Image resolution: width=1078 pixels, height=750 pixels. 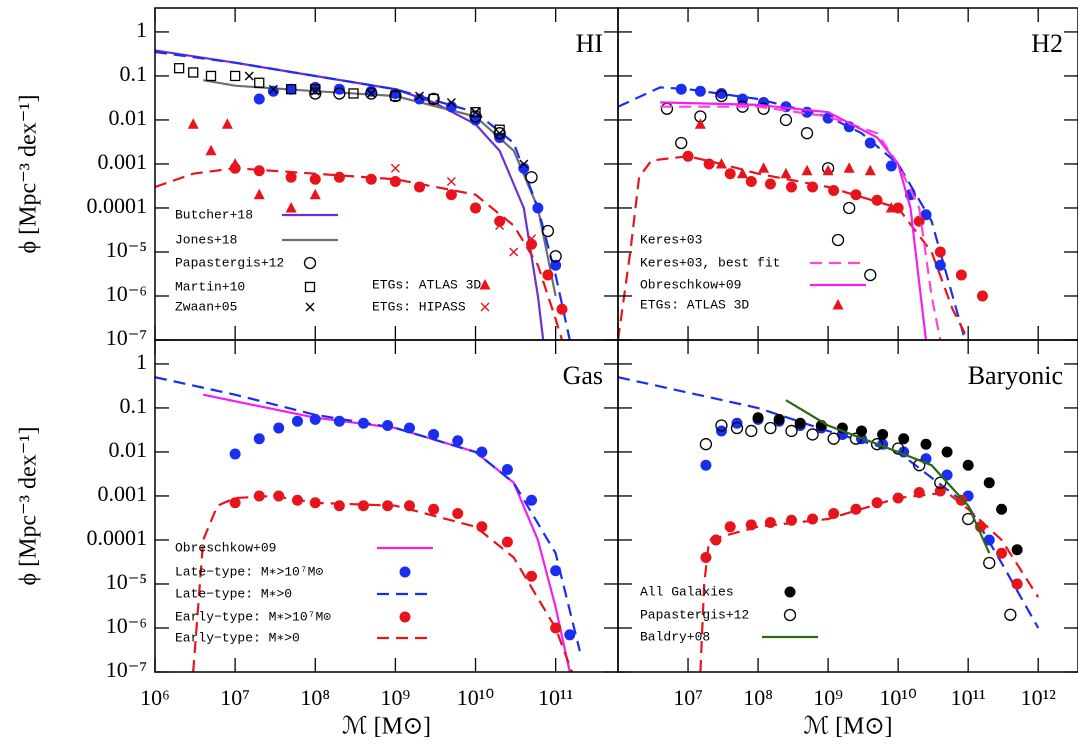 What do you see at coordinates (141, 29) in the screenshot?
I see `y-tick-label: 1` at bounding box center [141, 29].